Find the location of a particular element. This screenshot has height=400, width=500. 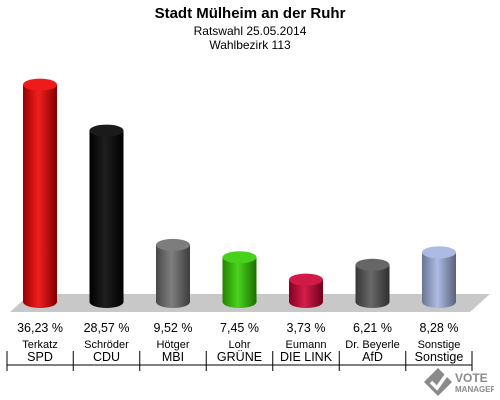

votemanager-logo: VOTE MANAGER is located at coordinates (459, 382).